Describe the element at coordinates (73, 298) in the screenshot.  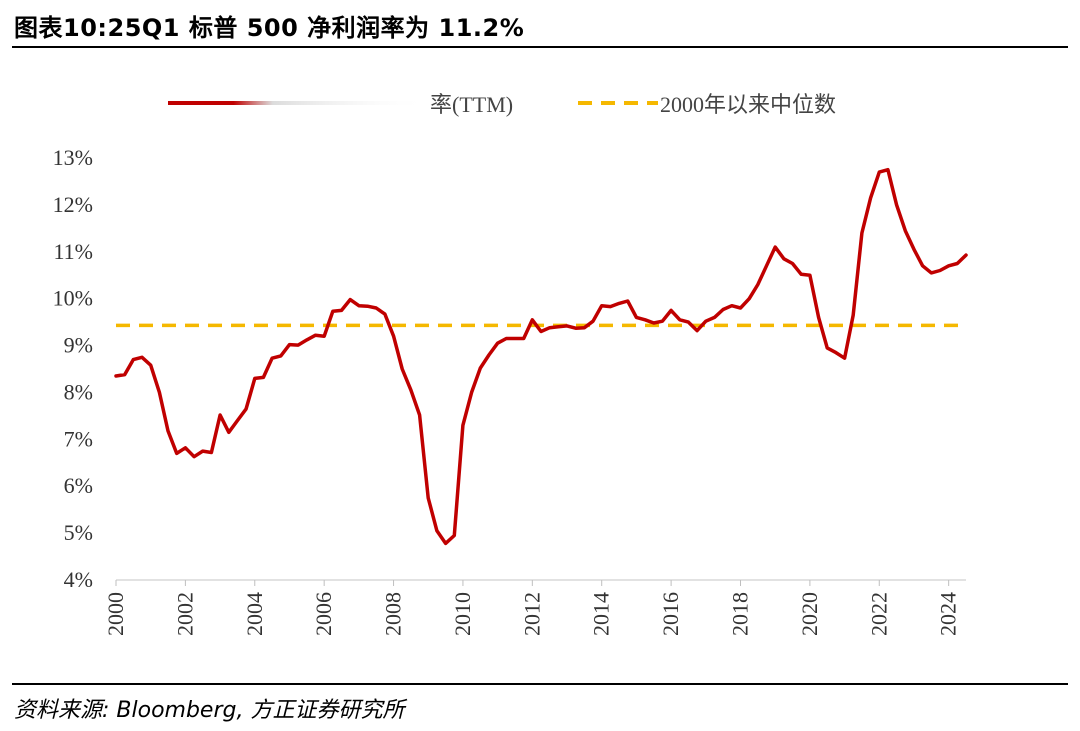
I see `y-tick-label: 10%` at that location.